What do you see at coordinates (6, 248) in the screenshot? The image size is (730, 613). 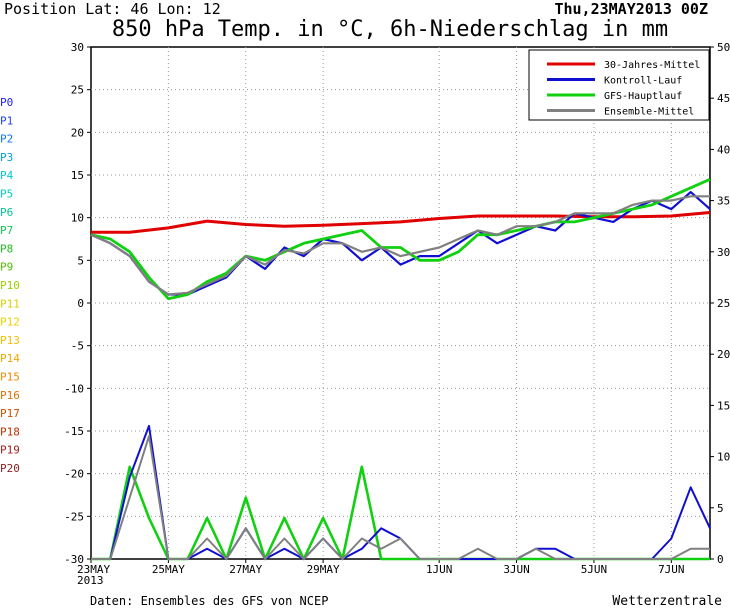 I see `member-label: P8` at bounding box center [6, 248].